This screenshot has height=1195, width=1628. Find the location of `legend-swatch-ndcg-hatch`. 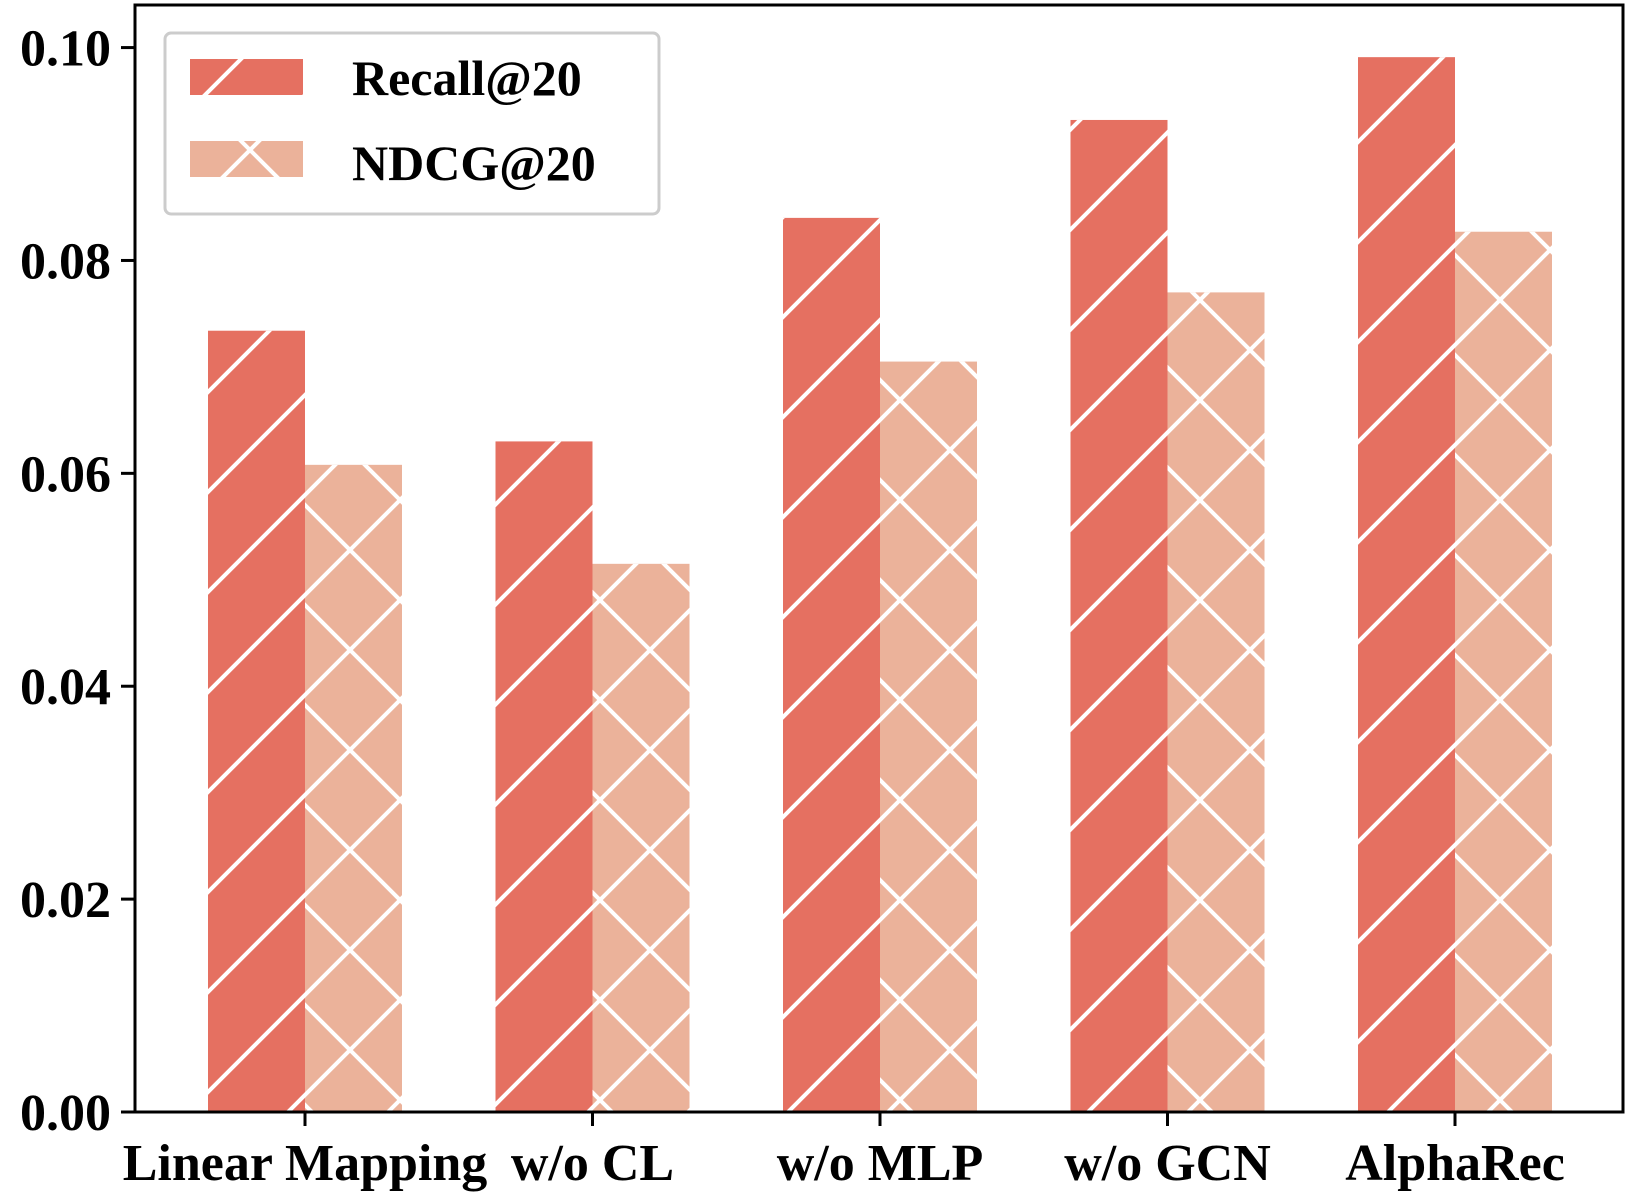

legend-swatch-ndcg-hatch is located at coordinates (246, 159).